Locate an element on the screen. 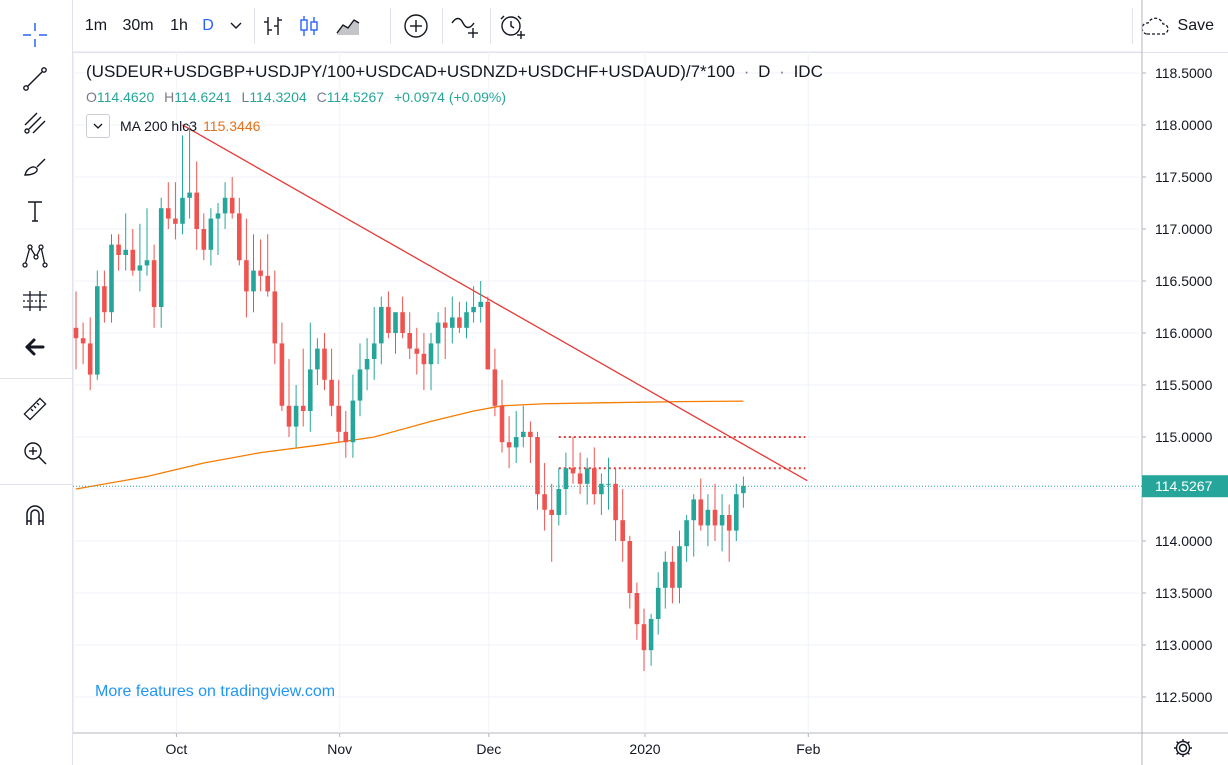 The image size is (1228, 765). compare-icon is located at coordinates (465, 26).